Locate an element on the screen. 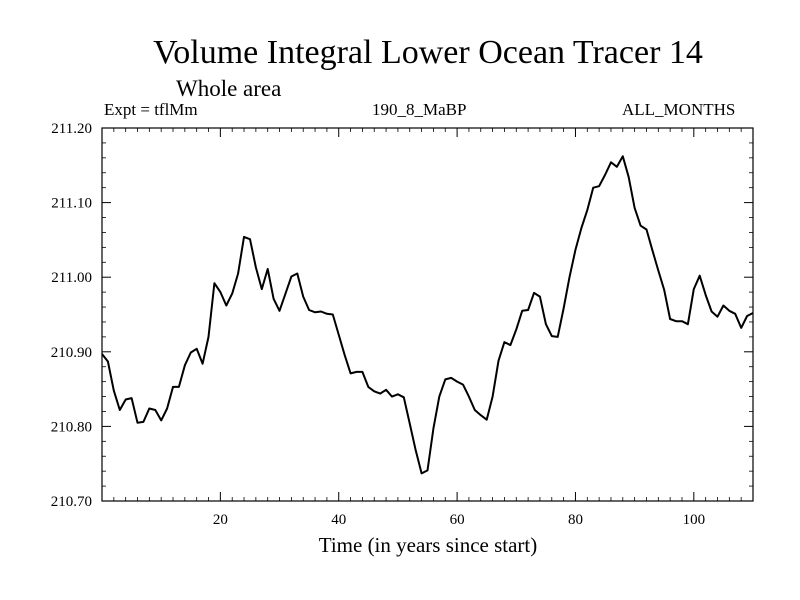 This screenshot has width=800, height=600. months-label: ALL_MONTHS is located at coordinates (679, 109).